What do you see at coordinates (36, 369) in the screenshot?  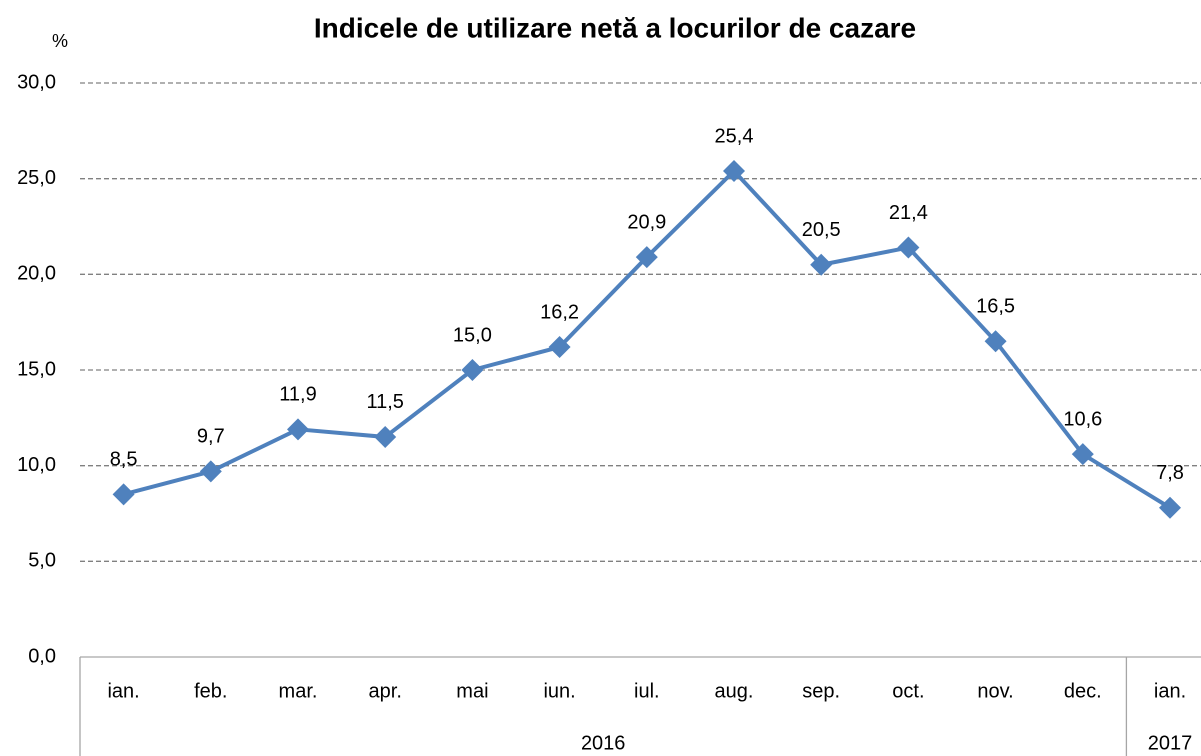 I see `y-tick-label: 15,0` at bounding box center [36, 369].